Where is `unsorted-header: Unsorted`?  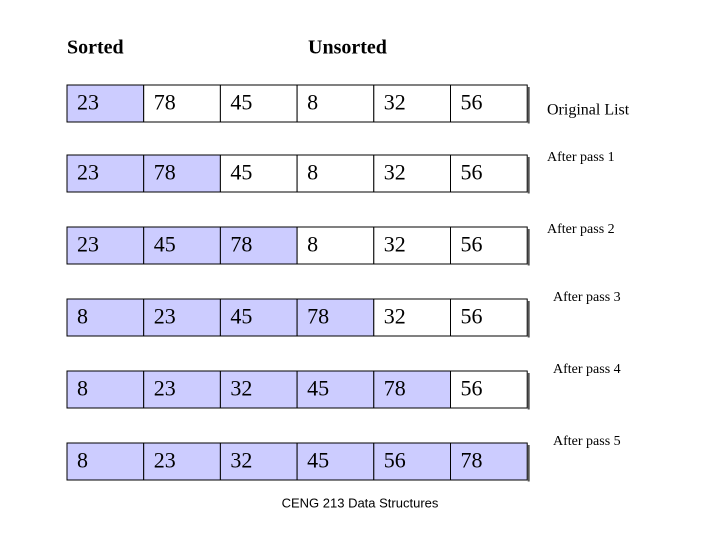
unsorted-header: Unsorted is located at coordinates (347, 48).